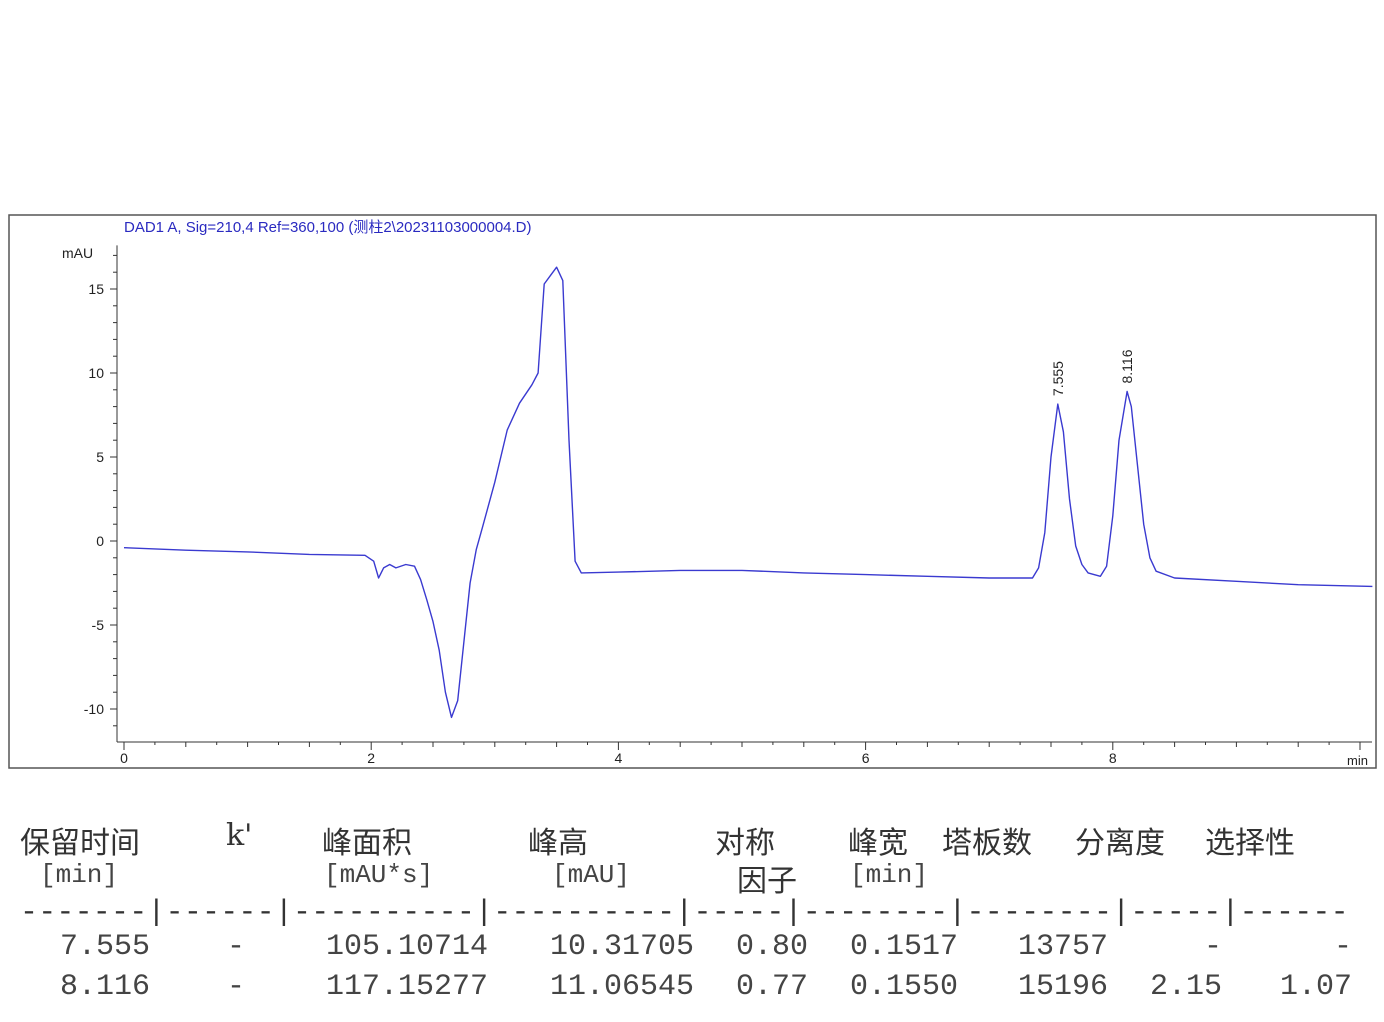 Image resolution: width=1384 pixels, height=1022 pixels. Describe the element at coordinates (239, 835) in the screenshot. I see `header-k-prime: k'` at that location.